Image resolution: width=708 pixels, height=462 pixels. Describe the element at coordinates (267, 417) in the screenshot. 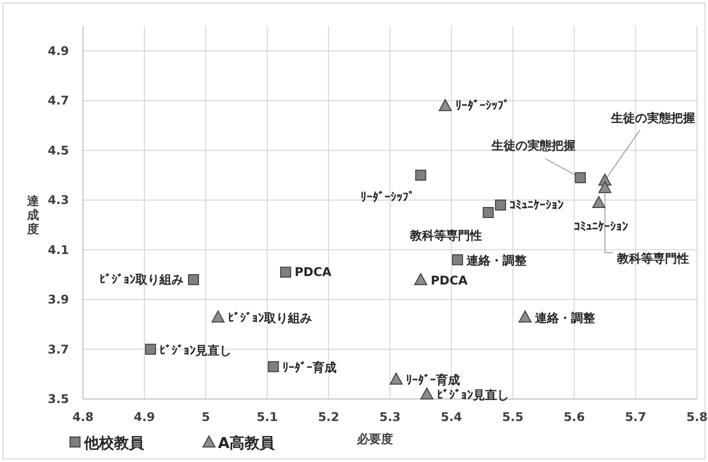

I see `x-tick-label: 5.1` at that location.